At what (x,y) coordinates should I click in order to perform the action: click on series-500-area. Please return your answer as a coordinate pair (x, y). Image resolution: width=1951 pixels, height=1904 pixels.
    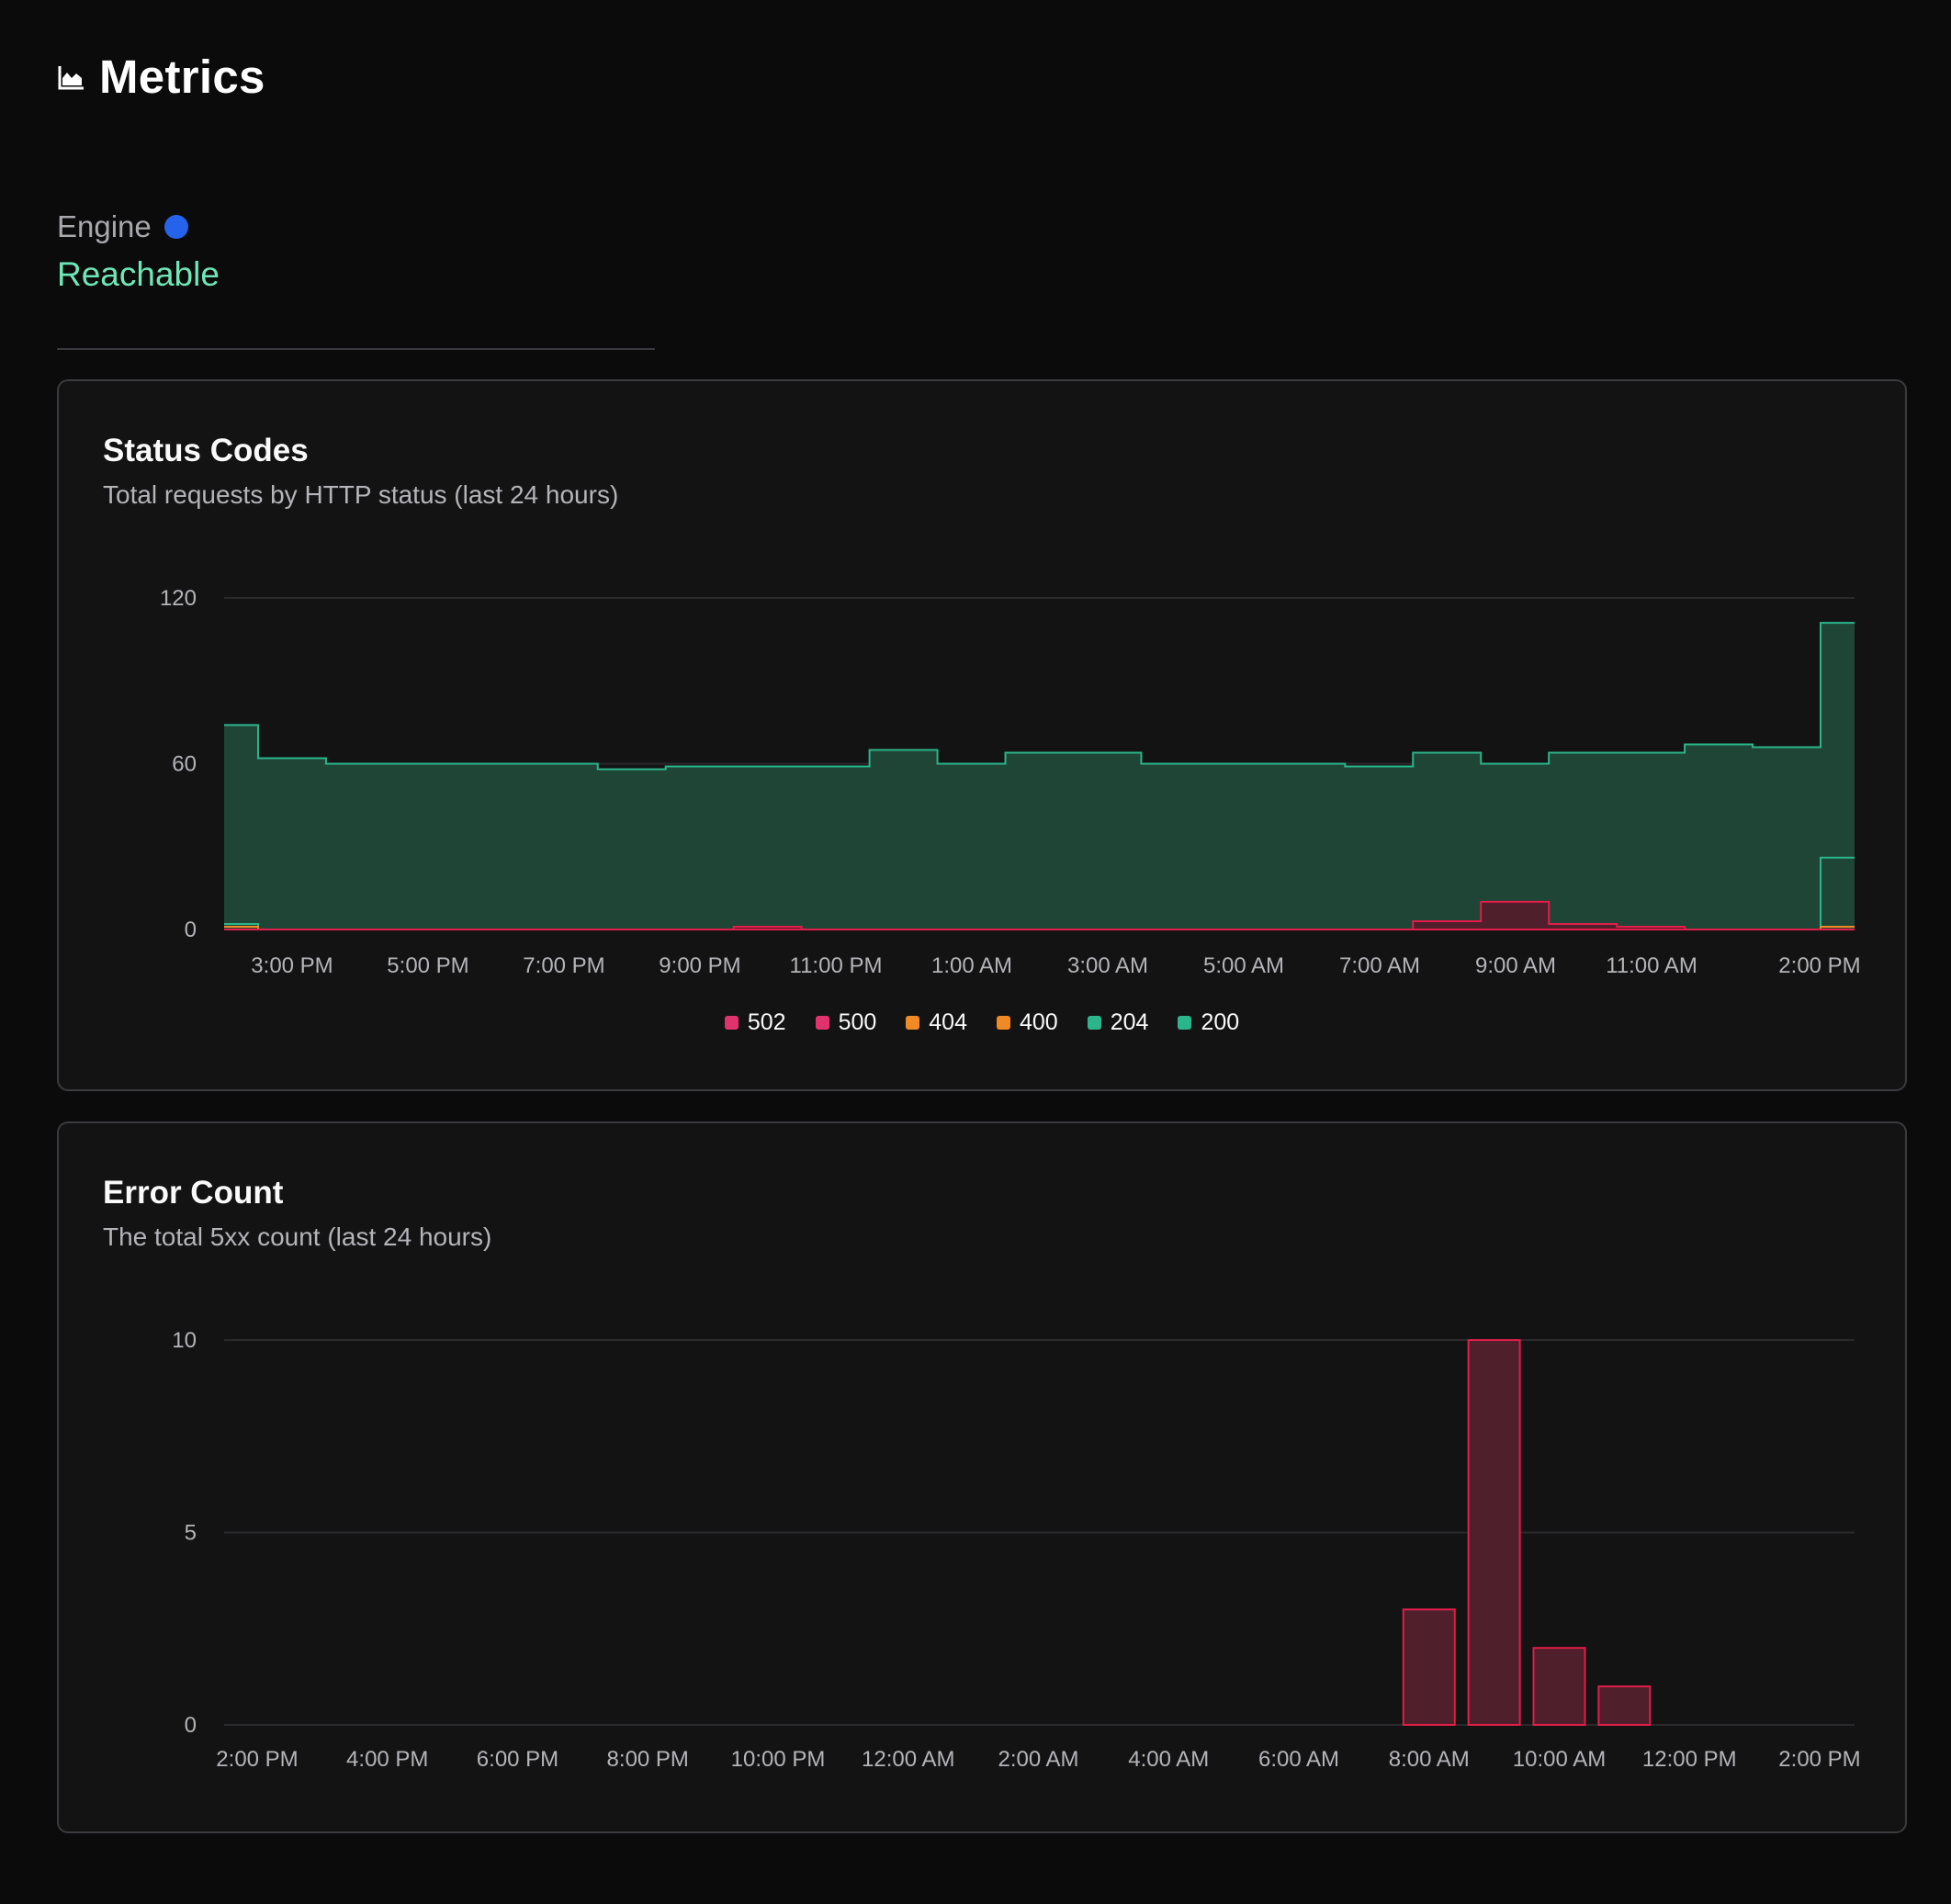
    Looking at the image, I should click on (1040, 915).